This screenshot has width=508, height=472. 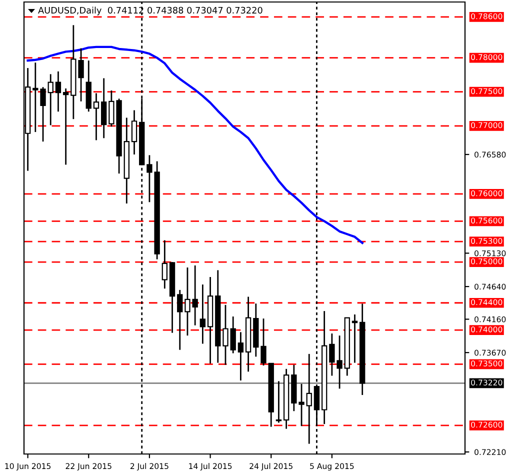 What do you see at coordinates (150, 11) in the screenshot?
I see `text: AUDUSD,Daily 0.74112 0.74388 0.73047 0.73220` at bounding box center [150, 11].